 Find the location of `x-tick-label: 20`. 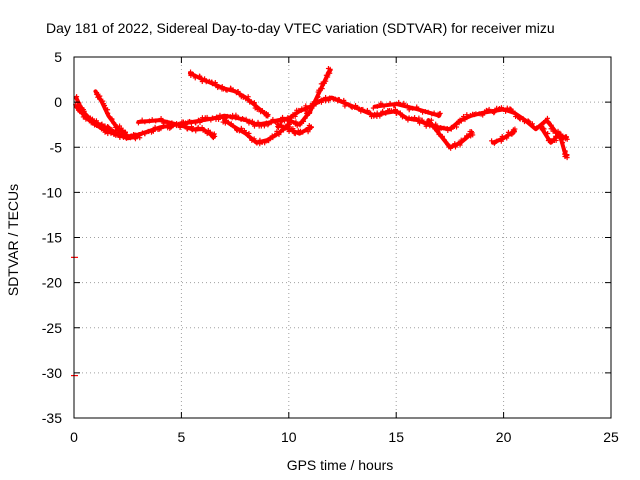

x-tick-label: 20 is located at coordinates (504, 437).